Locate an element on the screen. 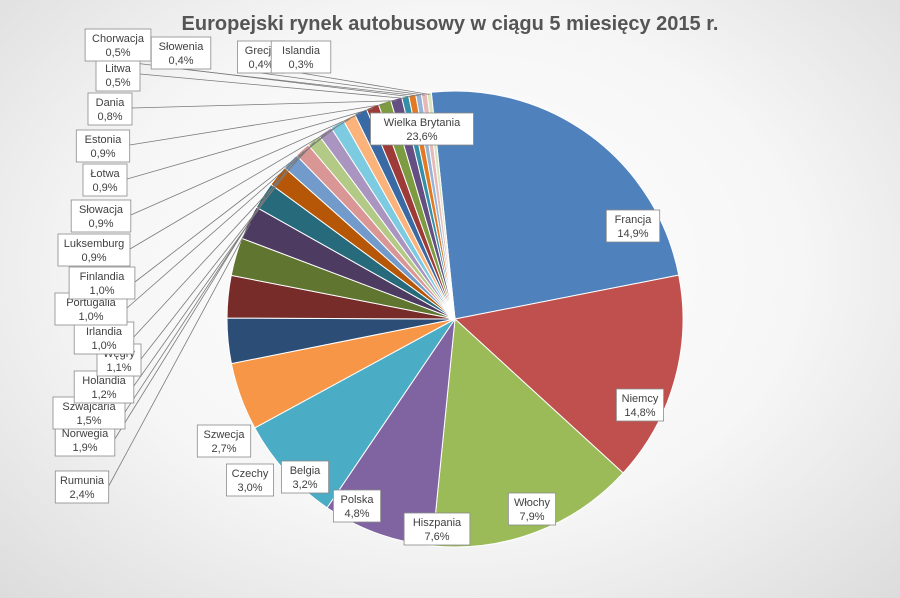  data-label-hiszpania: Hiszpania 7,6% is located at coordinates (437, 529).